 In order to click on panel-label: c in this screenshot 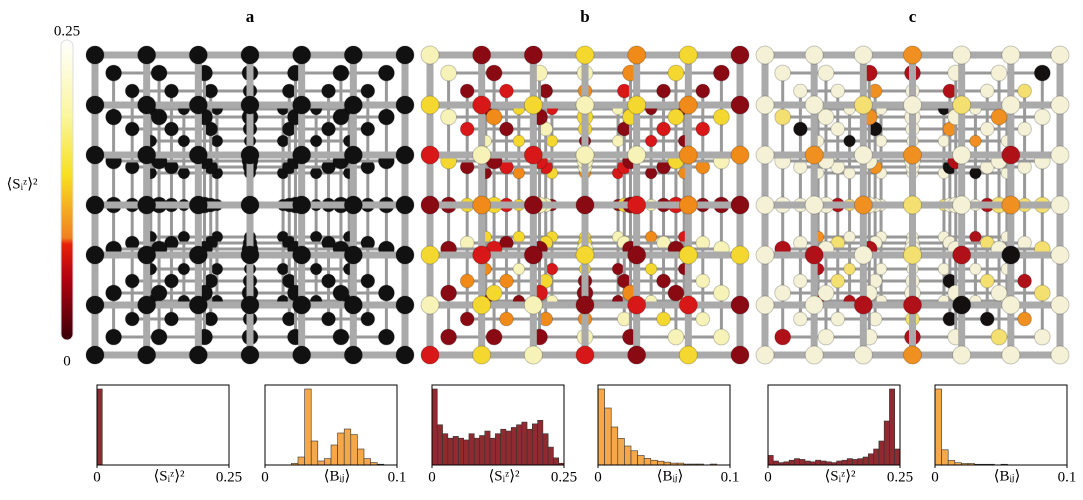, I will do `click(913, 16)`.